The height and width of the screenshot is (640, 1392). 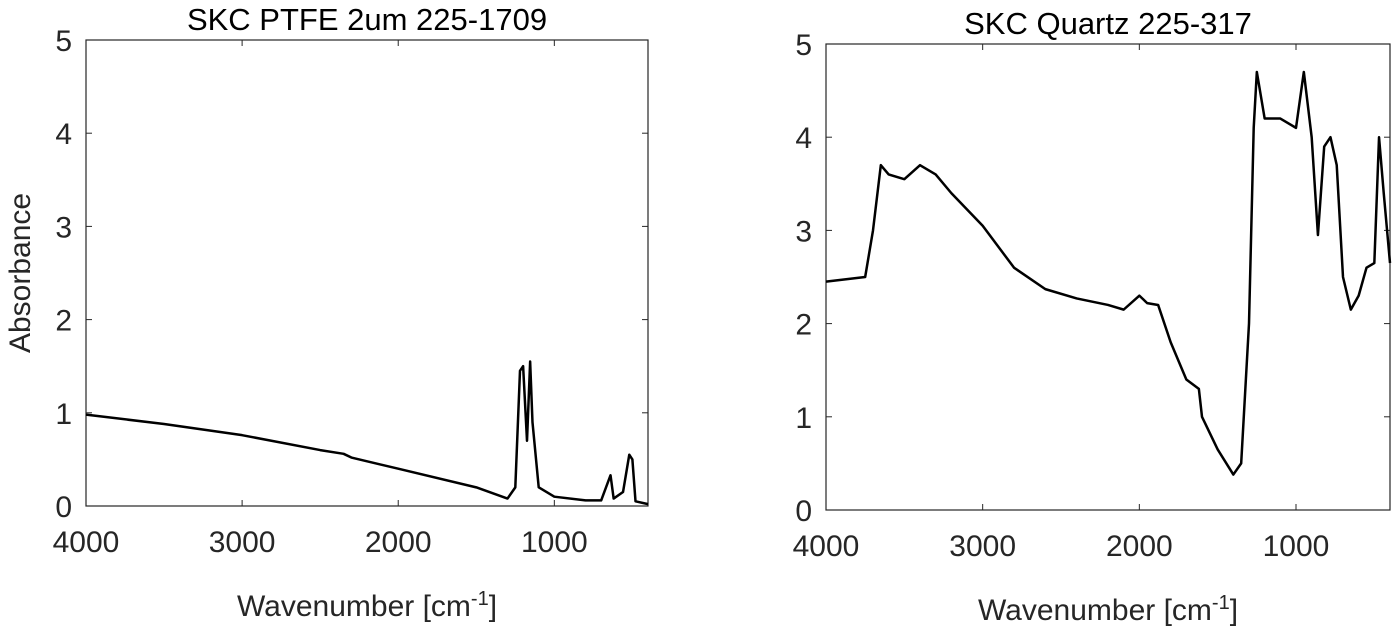 What do you see at coordinates (20, 273) in the screenshot?
I see `y-axis-label: Absorbance` at bounding box center [20, 273].